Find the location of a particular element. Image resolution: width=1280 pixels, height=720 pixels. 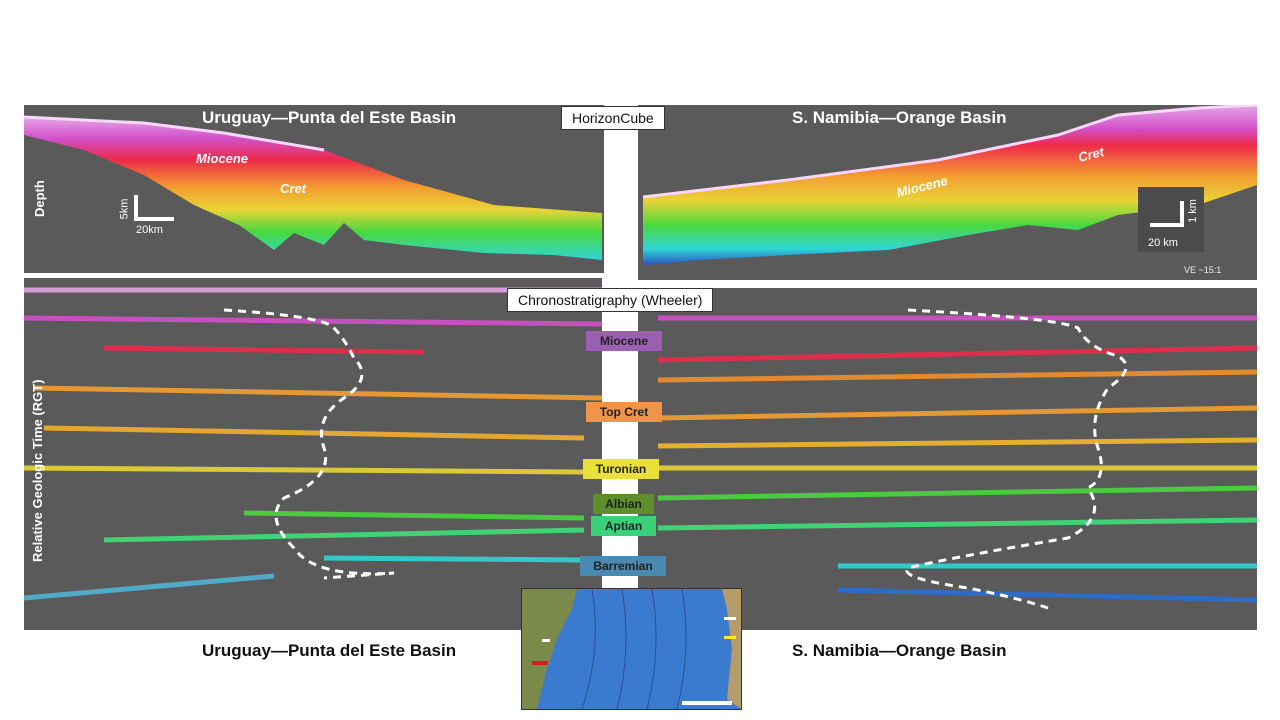

wheeler-label: Chronostratigraphy (Wheeler) is located at coordinates (610, 300).